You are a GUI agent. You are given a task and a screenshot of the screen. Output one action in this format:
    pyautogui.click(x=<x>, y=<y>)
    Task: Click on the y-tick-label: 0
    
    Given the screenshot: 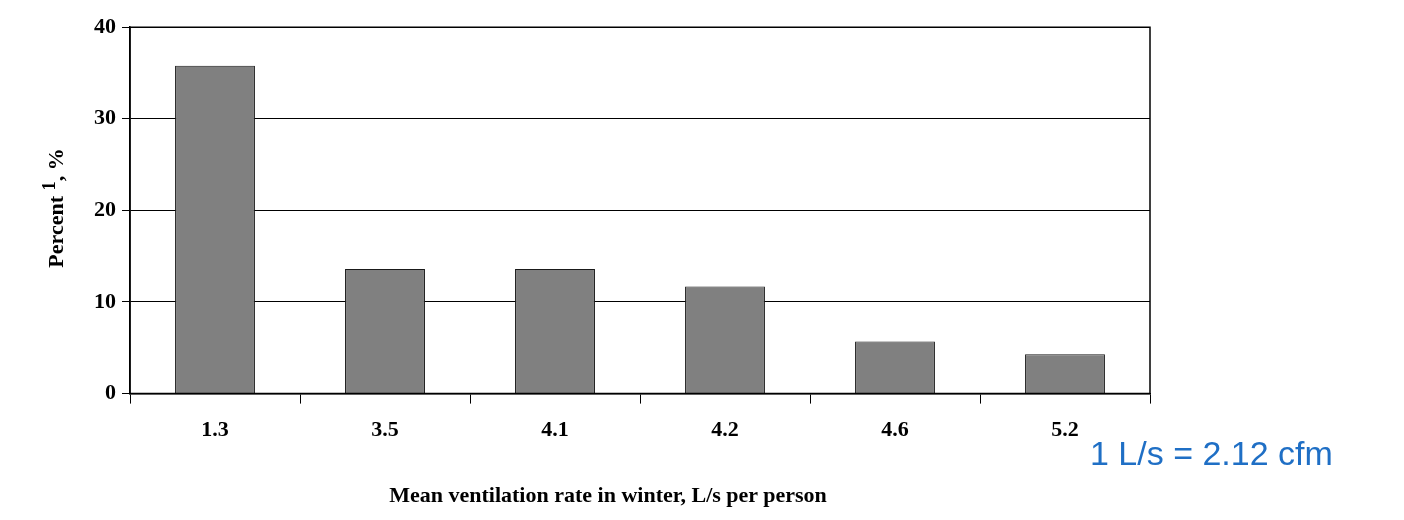 What is the action you would take?
    pyautogui.click(x=110, y=392)
    